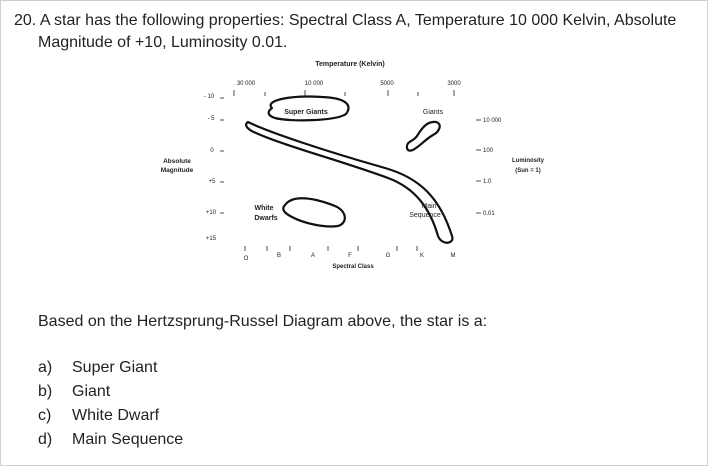 Image resolution: width=708 pixels, height=466 pixels. What do you see at coordinates (314, 84) in the screenshot?
I see `top-tick-label: 10 000` at bounding box center [314, 84].